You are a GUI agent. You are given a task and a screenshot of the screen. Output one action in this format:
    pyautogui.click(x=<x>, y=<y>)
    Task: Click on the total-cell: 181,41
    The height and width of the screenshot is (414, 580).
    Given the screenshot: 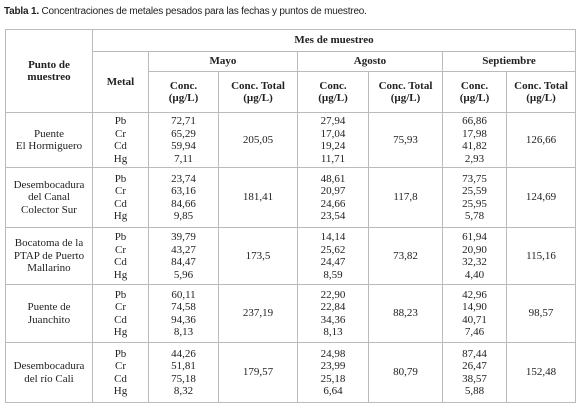 What is the action you would take?
    pyautogui.click(x=258, y=197)
    